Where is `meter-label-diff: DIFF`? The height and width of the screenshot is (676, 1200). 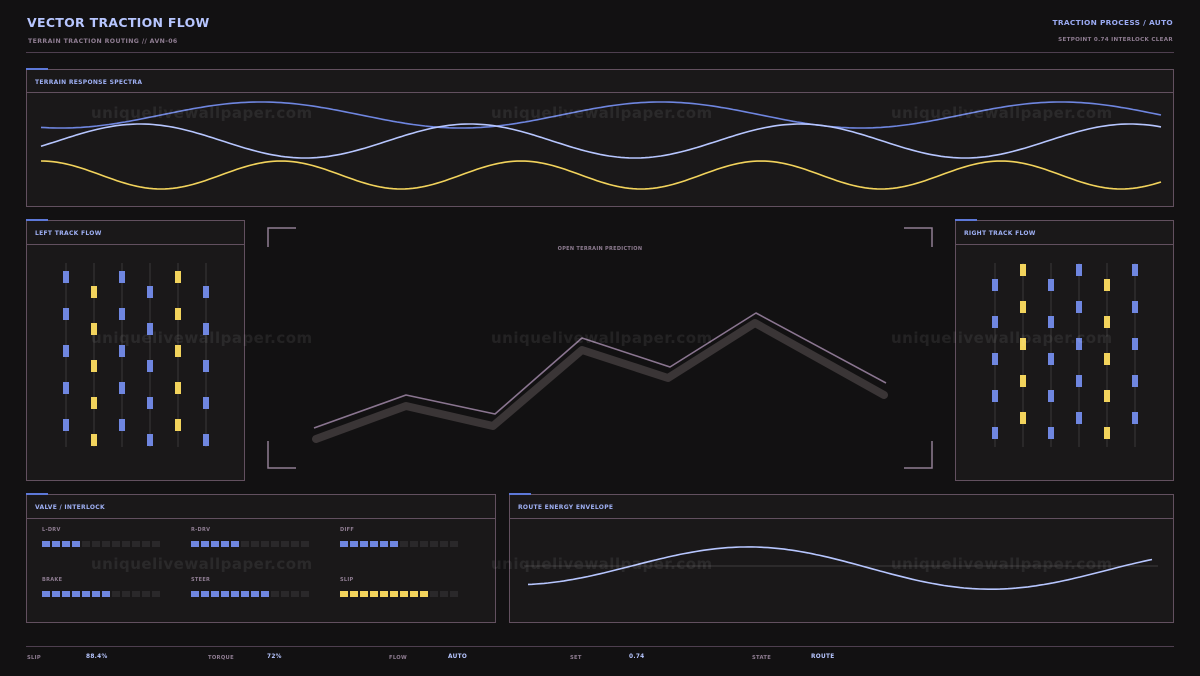 meter-label-diff: DIFF is located at coordinates (347, 530).